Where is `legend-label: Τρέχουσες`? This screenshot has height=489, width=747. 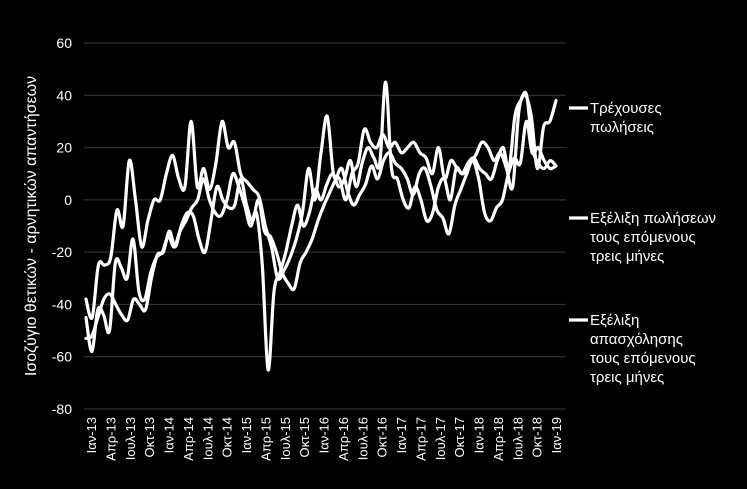 legend-label: Τρέχουσες is located at coordinates (626, 108).